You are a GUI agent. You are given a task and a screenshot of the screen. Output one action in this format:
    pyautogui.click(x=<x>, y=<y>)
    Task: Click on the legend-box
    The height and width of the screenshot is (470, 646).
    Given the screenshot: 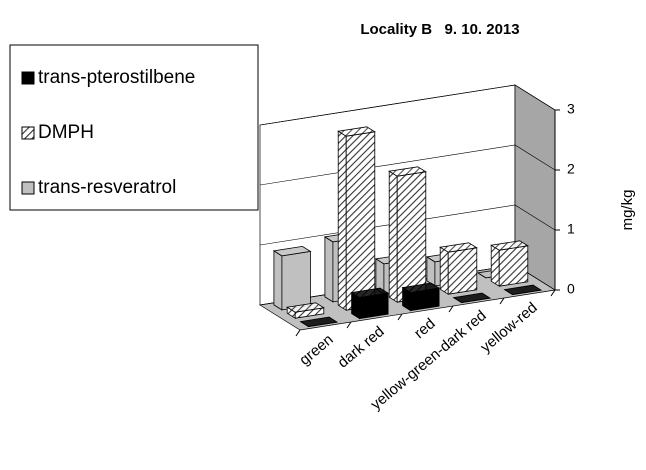 What is the action you would take?
    pyautogui.click(x=134, y=127)
    